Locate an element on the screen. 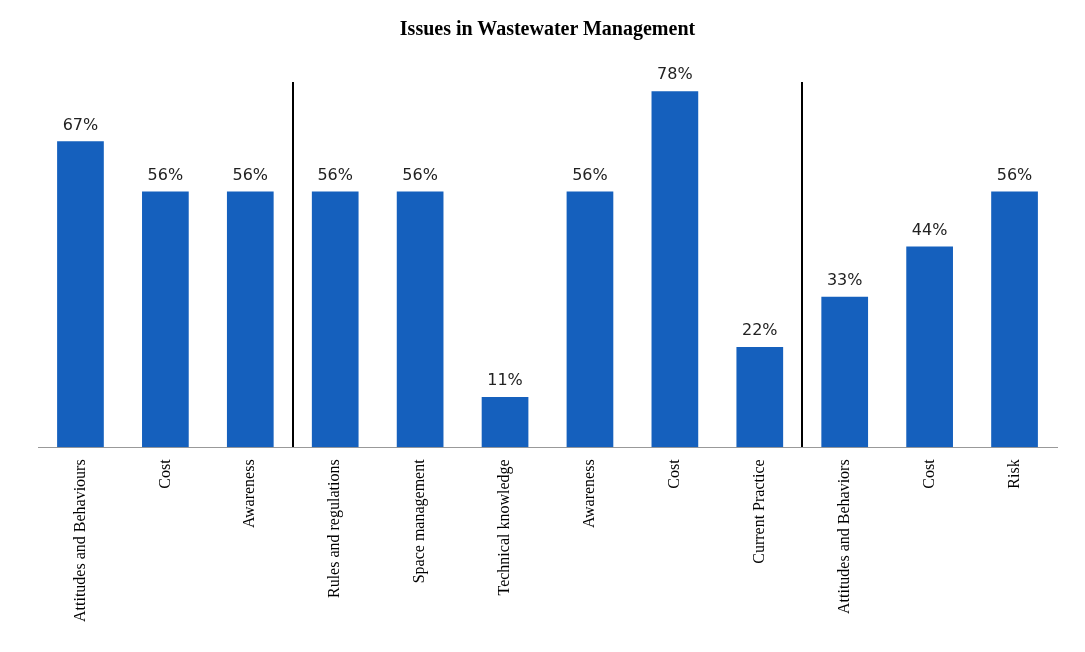 The height and width of the screenshot is (652, 1085). data-label: 33% is located at coordinates (844, 279).